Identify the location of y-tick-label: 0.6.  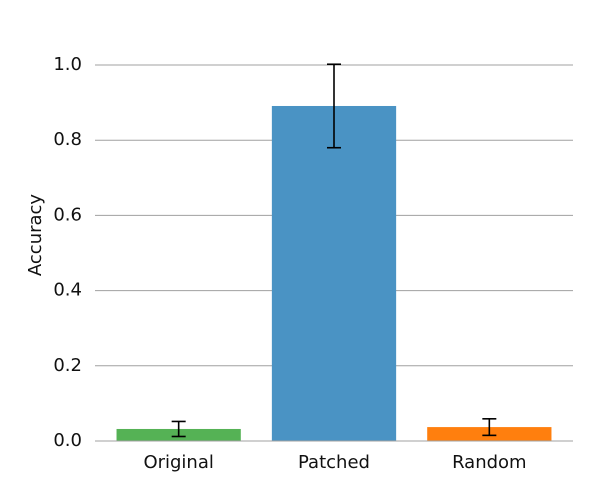
(67, 214).